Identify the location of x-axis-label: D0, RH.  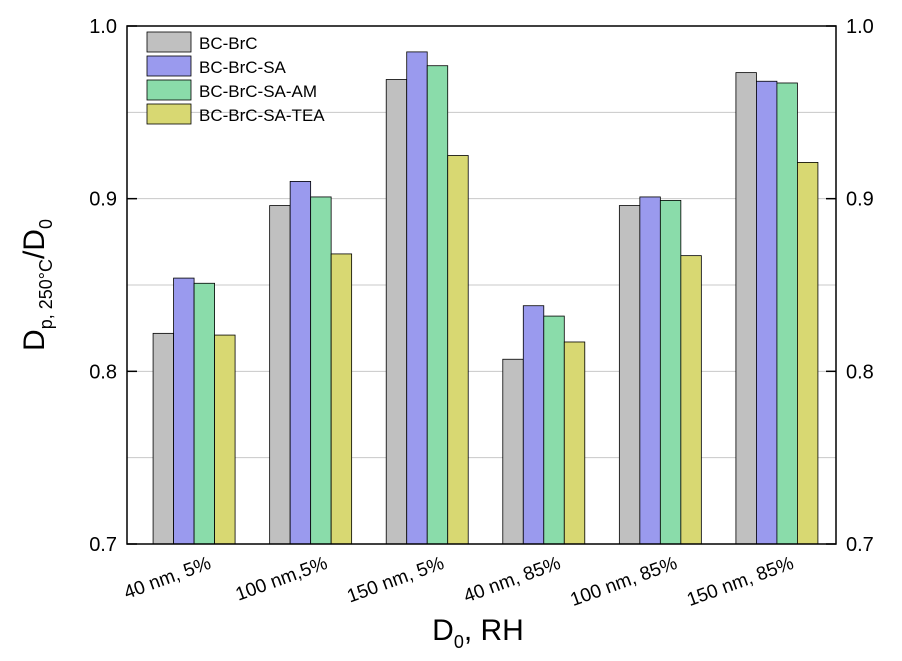
(478, 633).